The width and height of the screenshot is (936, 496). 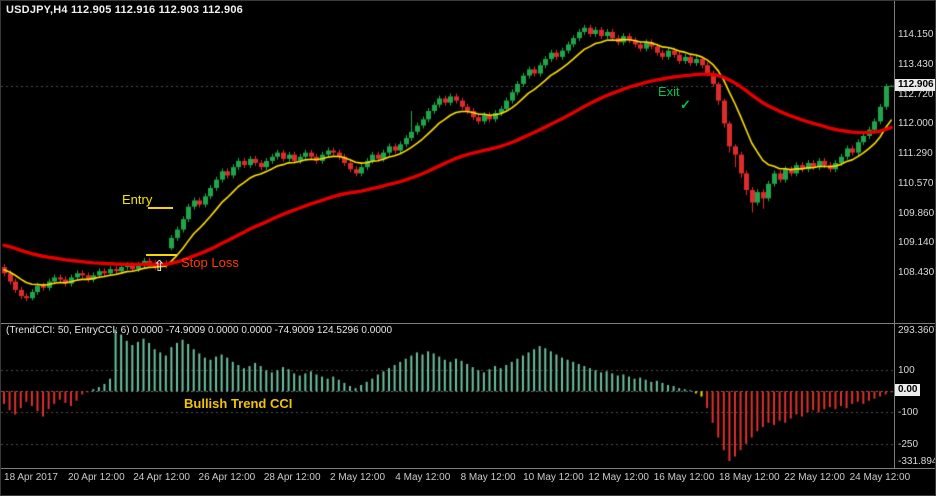 What do you see at coordinates (553, 477) in the screenshot?
I see `time-axis-label: 10 May 12:00` at bounding box center [553, 477].